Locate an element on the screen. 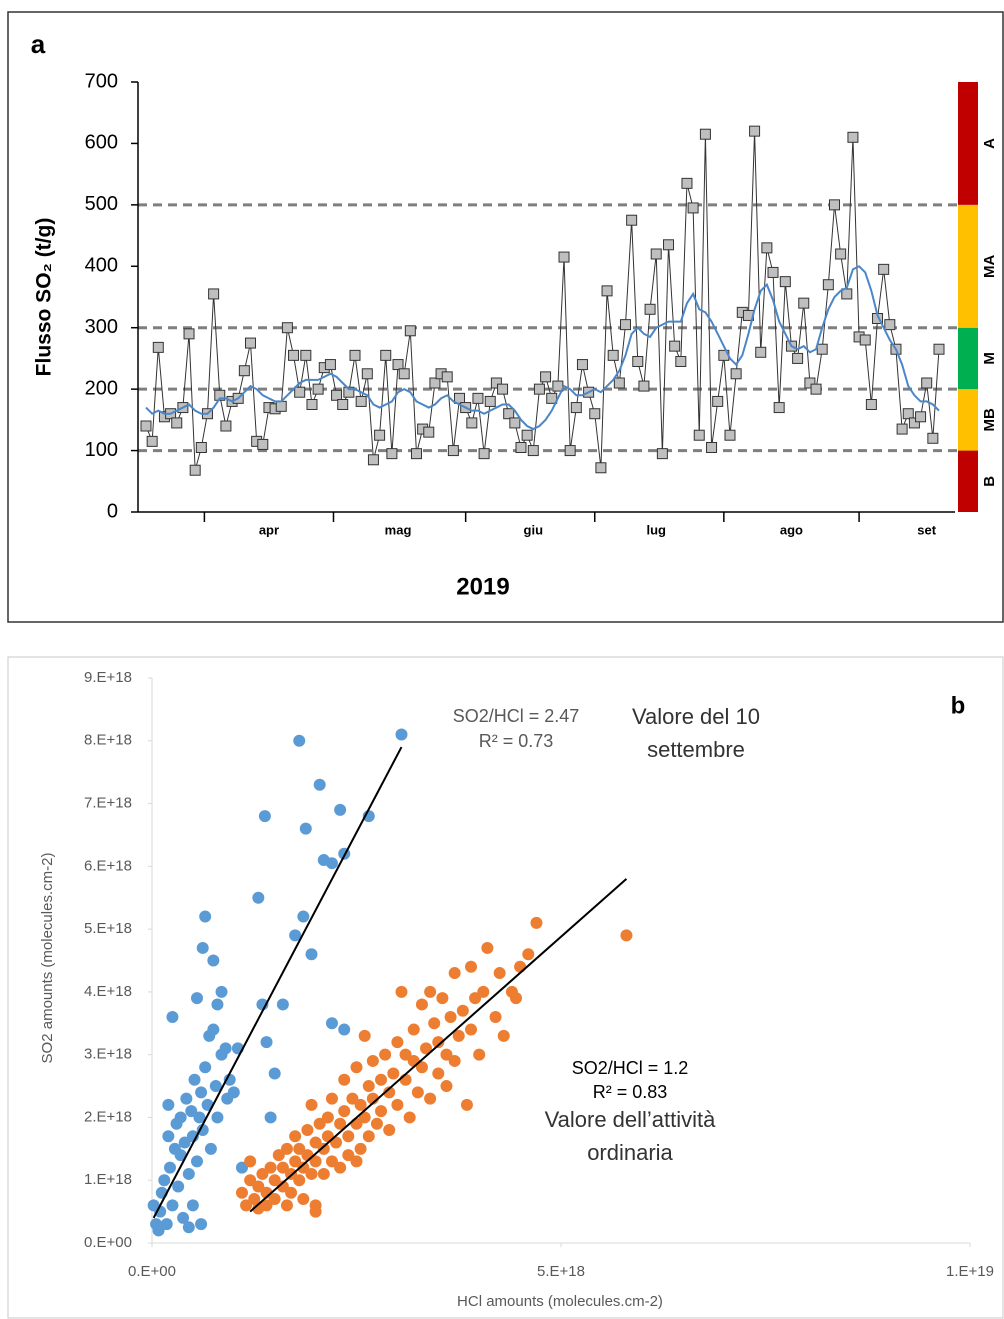 Image resolution: width=1004 pixels, height=1319 pixels. y-tick-label: 300 is located at coordinates (101, 327).